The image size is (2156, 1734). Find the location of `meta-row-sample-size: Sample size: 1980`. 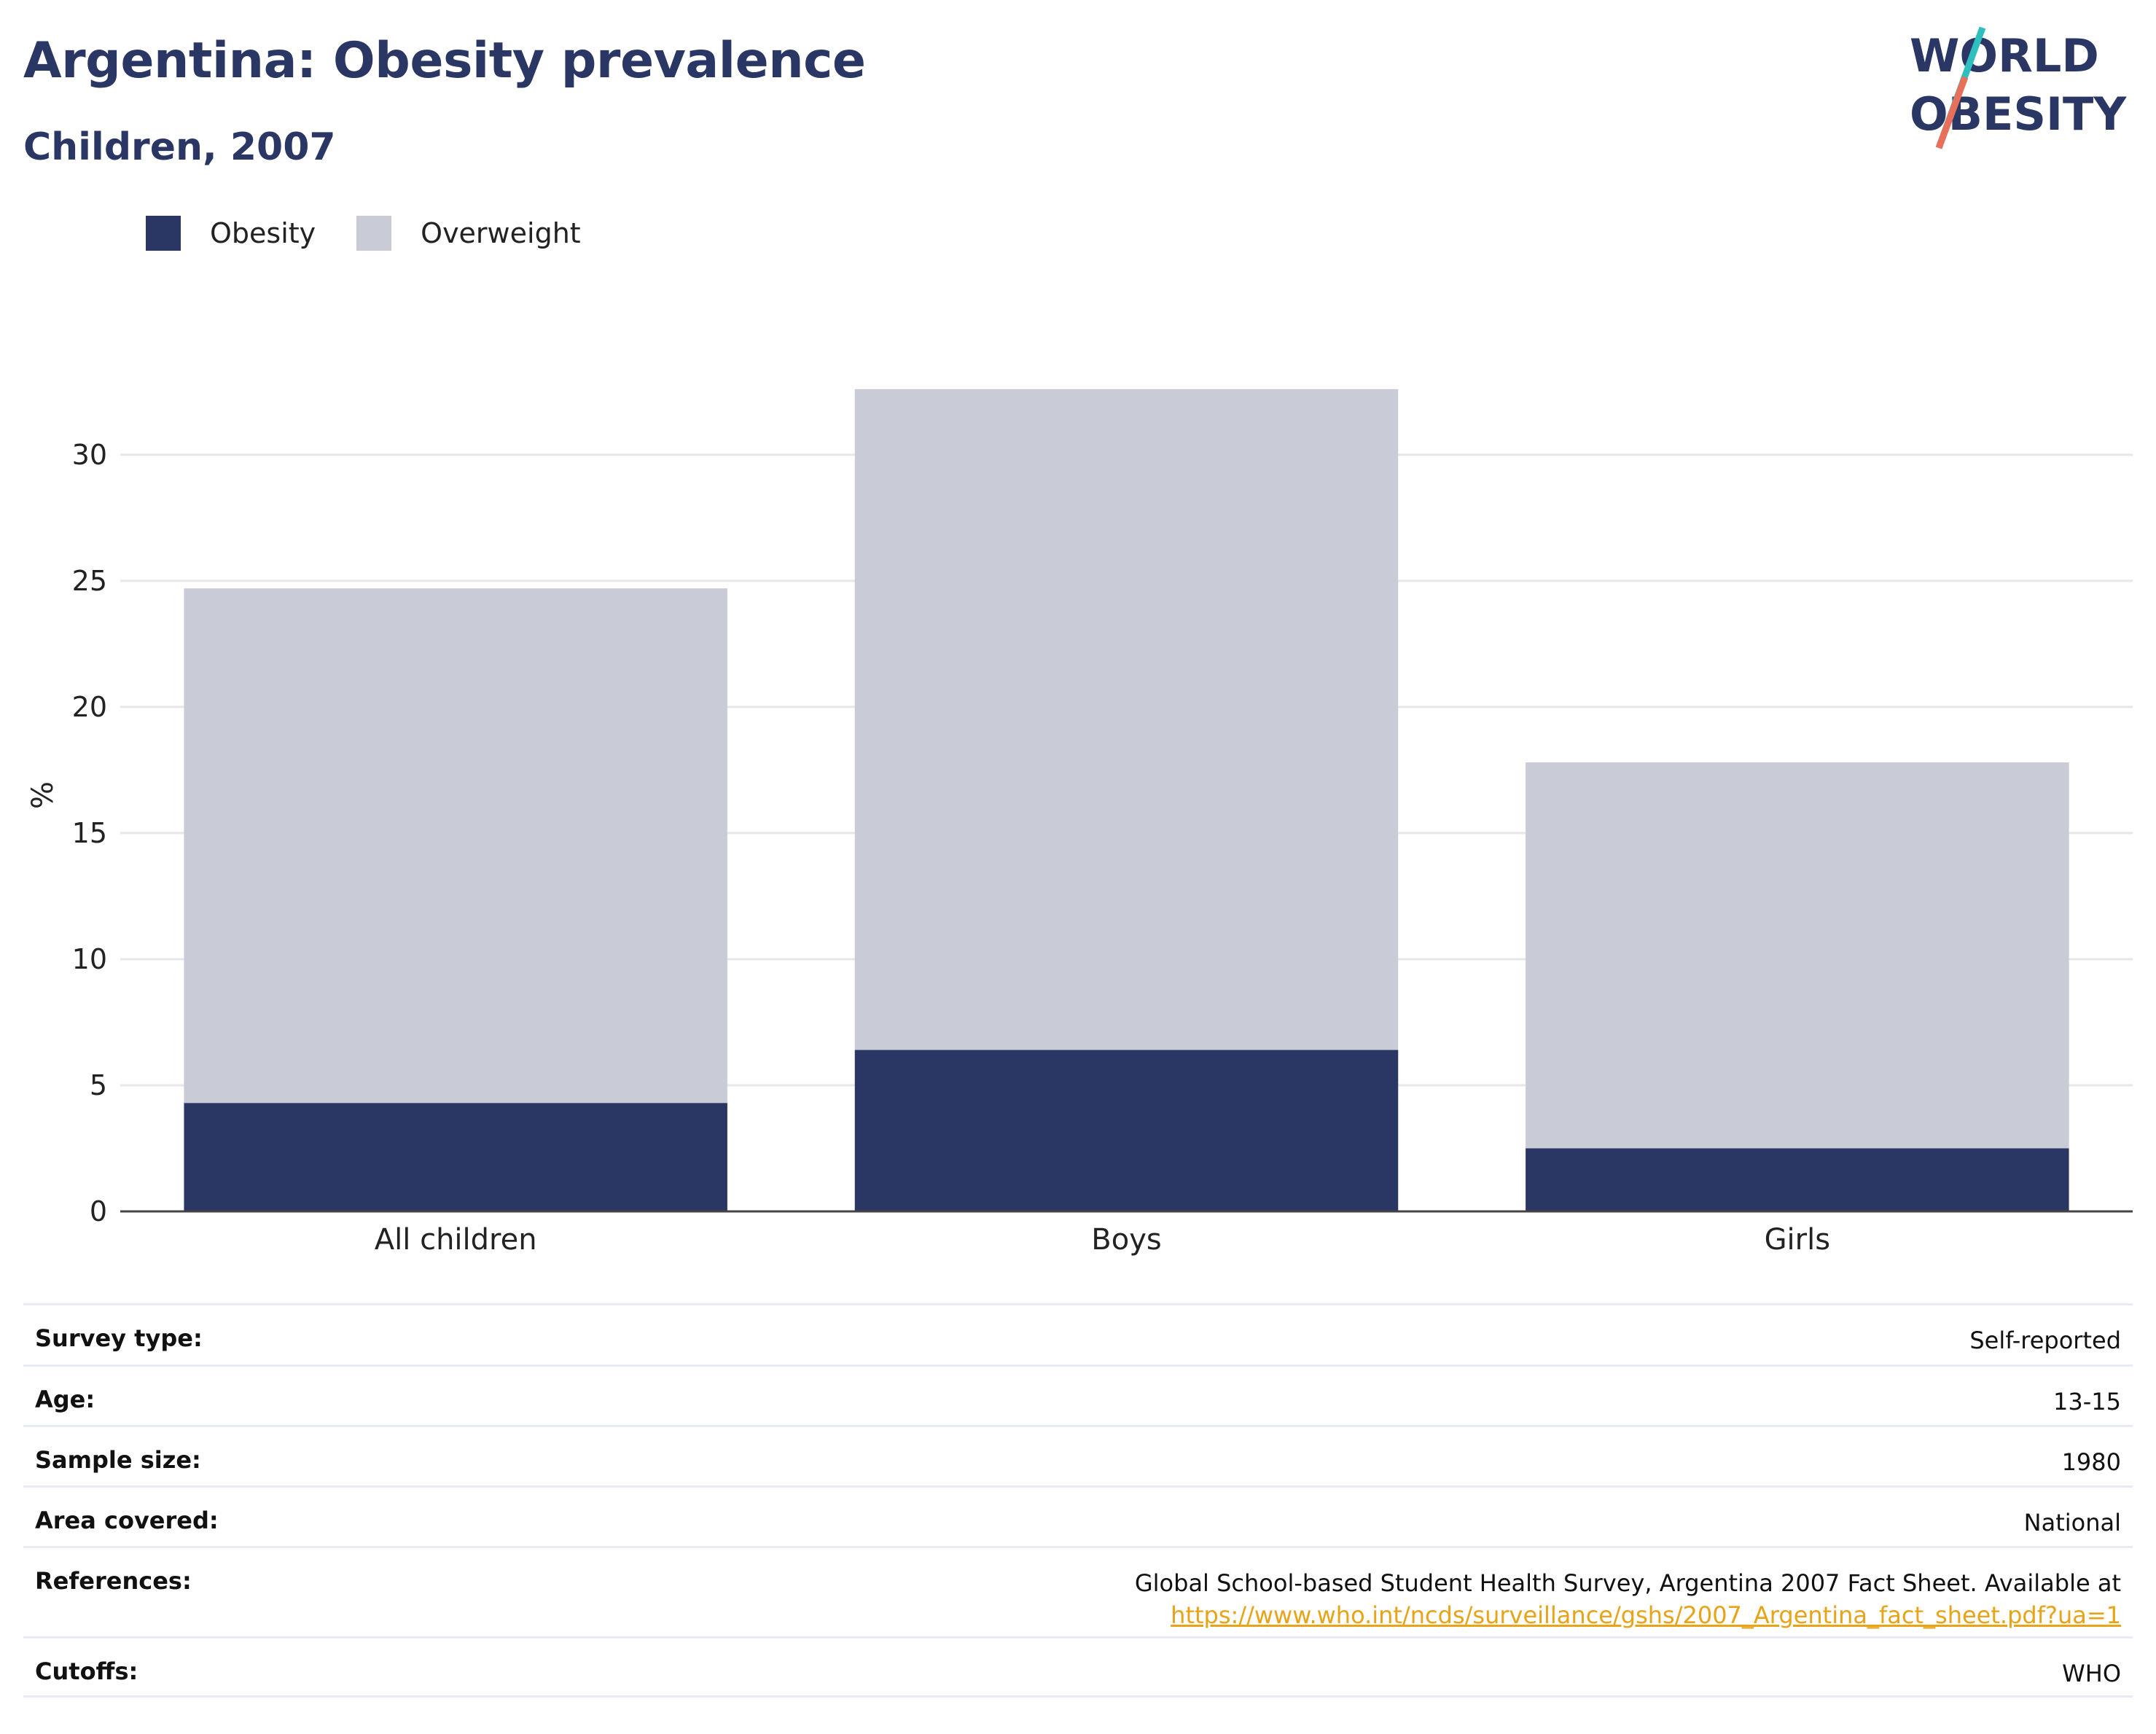

meta-row-sample-size: Sample size: 1980 is located at coordinates (1078, 1455).